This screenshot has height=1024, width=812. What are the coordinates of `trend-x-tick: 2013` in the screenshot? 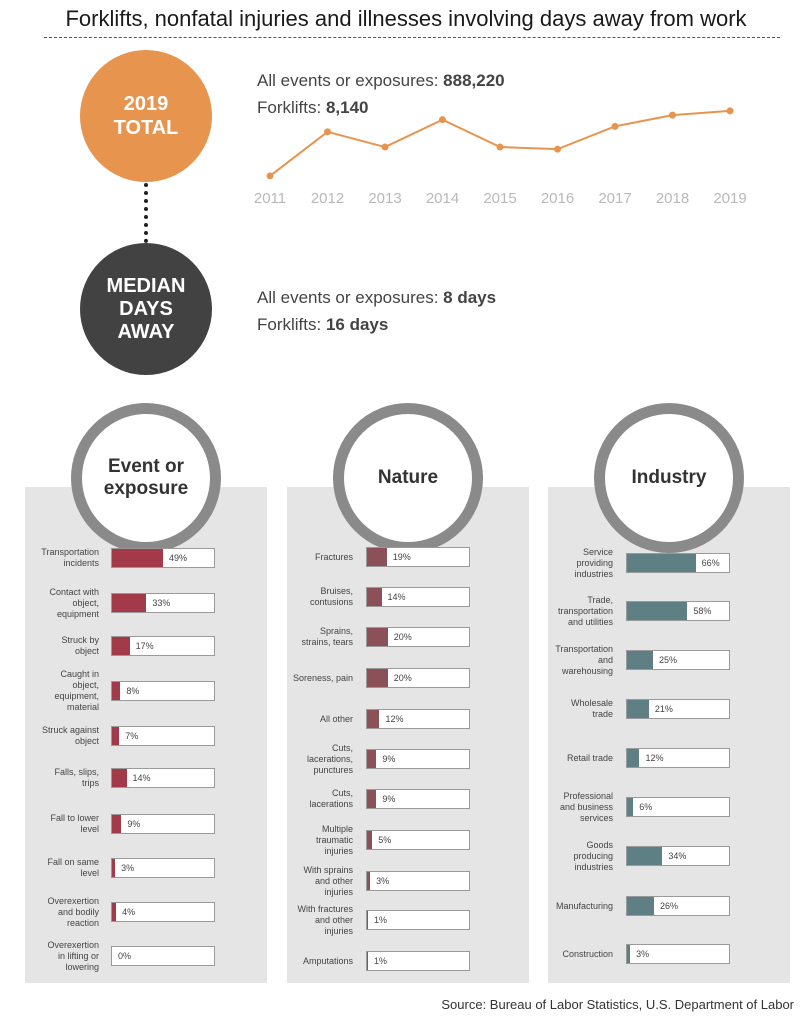 It's located at (384, 198).